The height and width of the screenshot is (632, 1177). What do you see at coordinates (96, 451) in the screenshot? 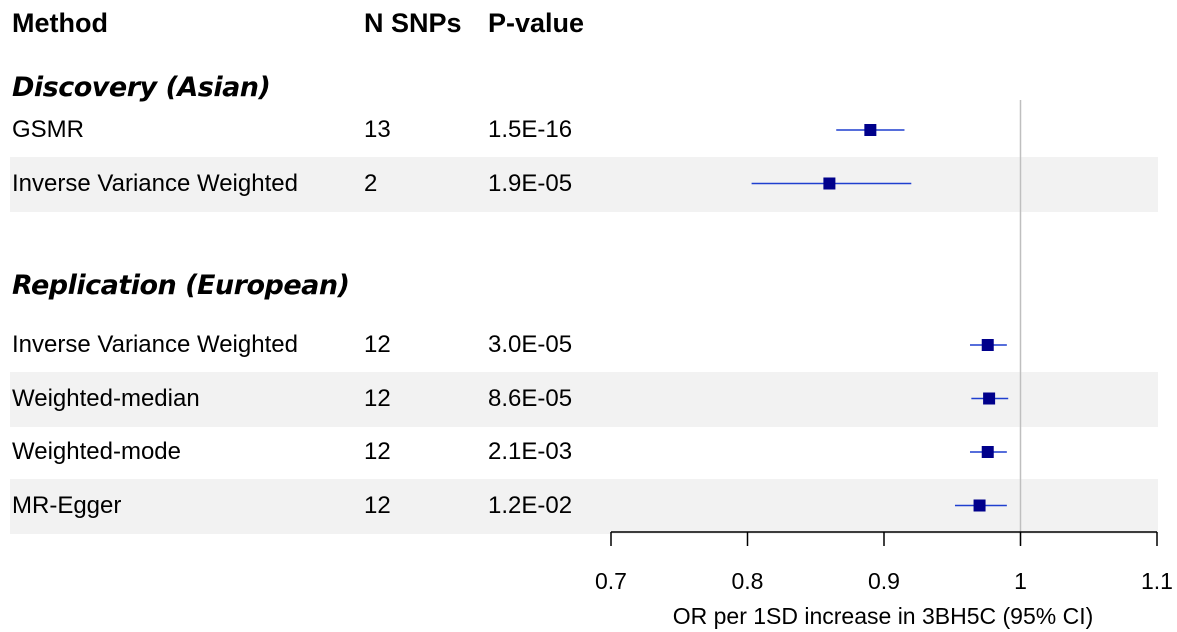
I see `method-label: Weighted-mode` at bounding box center [96, 451].